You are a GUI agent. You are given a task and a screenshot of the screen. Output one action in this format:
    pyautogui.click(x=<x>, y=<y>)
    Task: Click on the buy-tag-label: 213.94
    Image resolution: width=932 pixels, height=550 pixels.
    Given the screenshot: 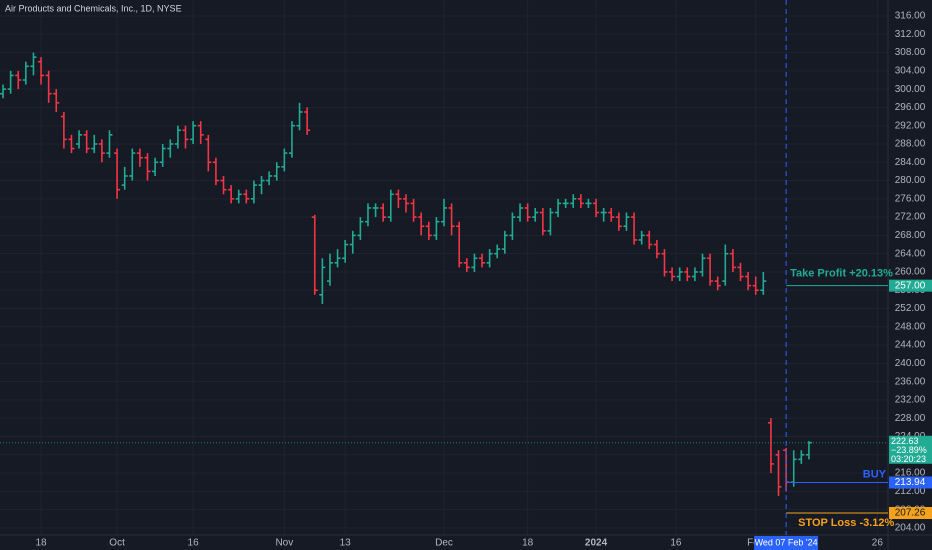 What is the action you would take?
    pyautogui.click(x=910, y=482)
    